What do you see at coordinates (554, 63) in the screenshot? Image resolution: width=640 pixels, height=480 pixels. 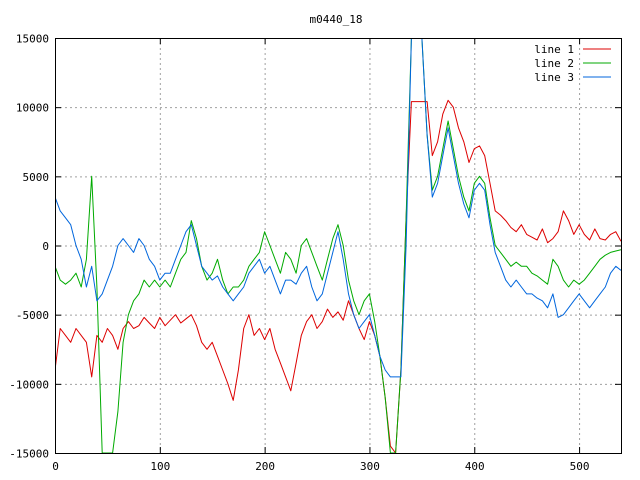 I see `legend-label-2: line 2` at bounding box center [554, 63].